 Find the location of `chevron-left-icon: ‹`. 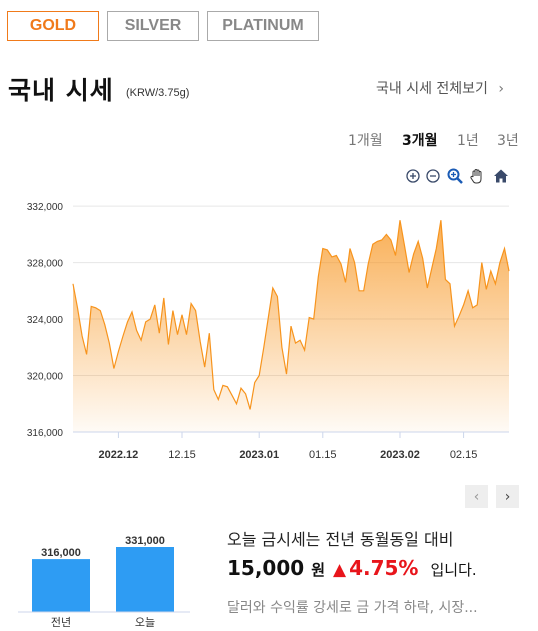

chevron-left-icon: ‹ is located at coordinates (476, 496).